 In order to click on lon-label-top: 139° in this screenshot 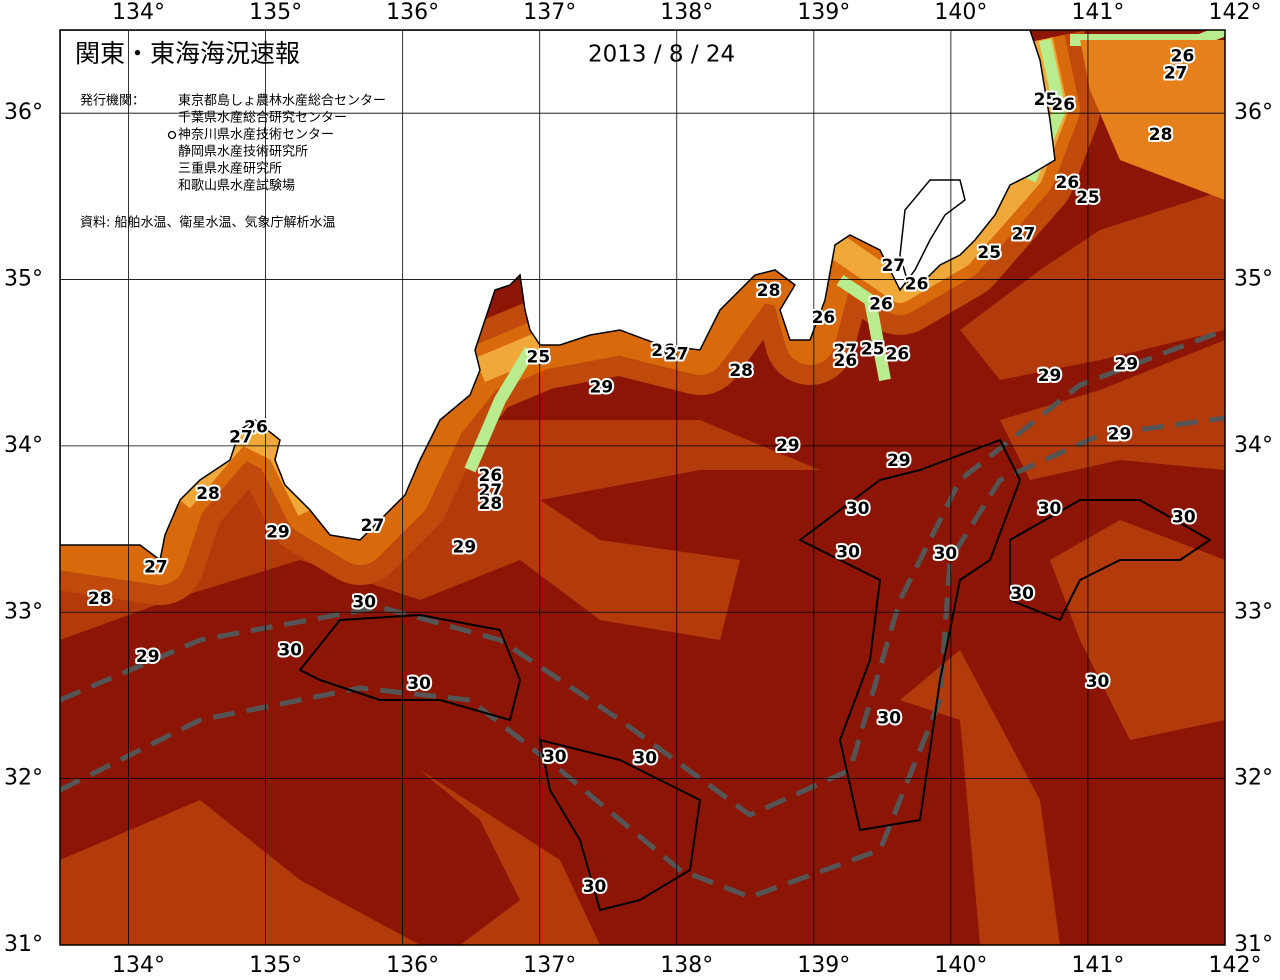, I will do `click(823, 12)`.